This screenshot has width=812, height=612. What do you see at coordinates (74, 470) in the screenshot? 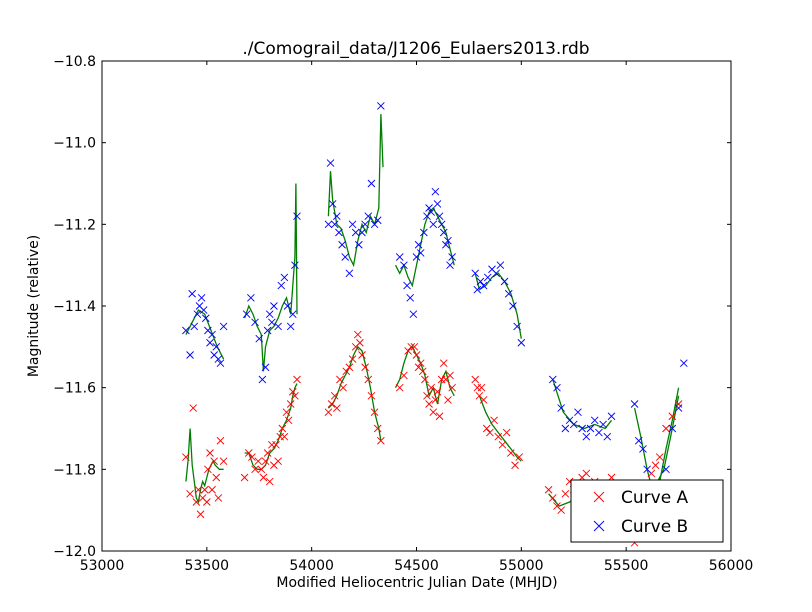
I see `y-tick-label: −11.8` at bounding box center [74, 470].